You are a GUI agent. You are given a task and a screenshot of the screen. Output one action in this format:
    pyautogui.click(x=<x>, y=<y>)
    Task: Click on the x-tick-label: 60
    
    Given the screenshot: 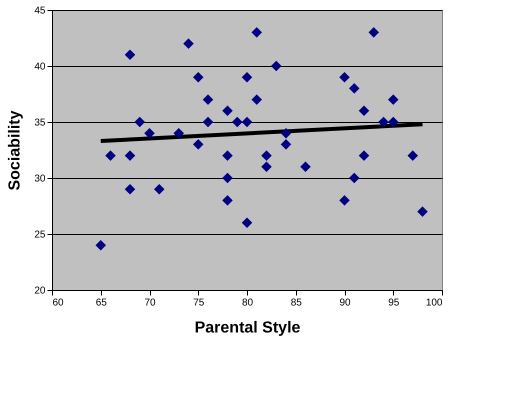 What is the action you would take?
    pyautogui.click(x=58, y=303)
    